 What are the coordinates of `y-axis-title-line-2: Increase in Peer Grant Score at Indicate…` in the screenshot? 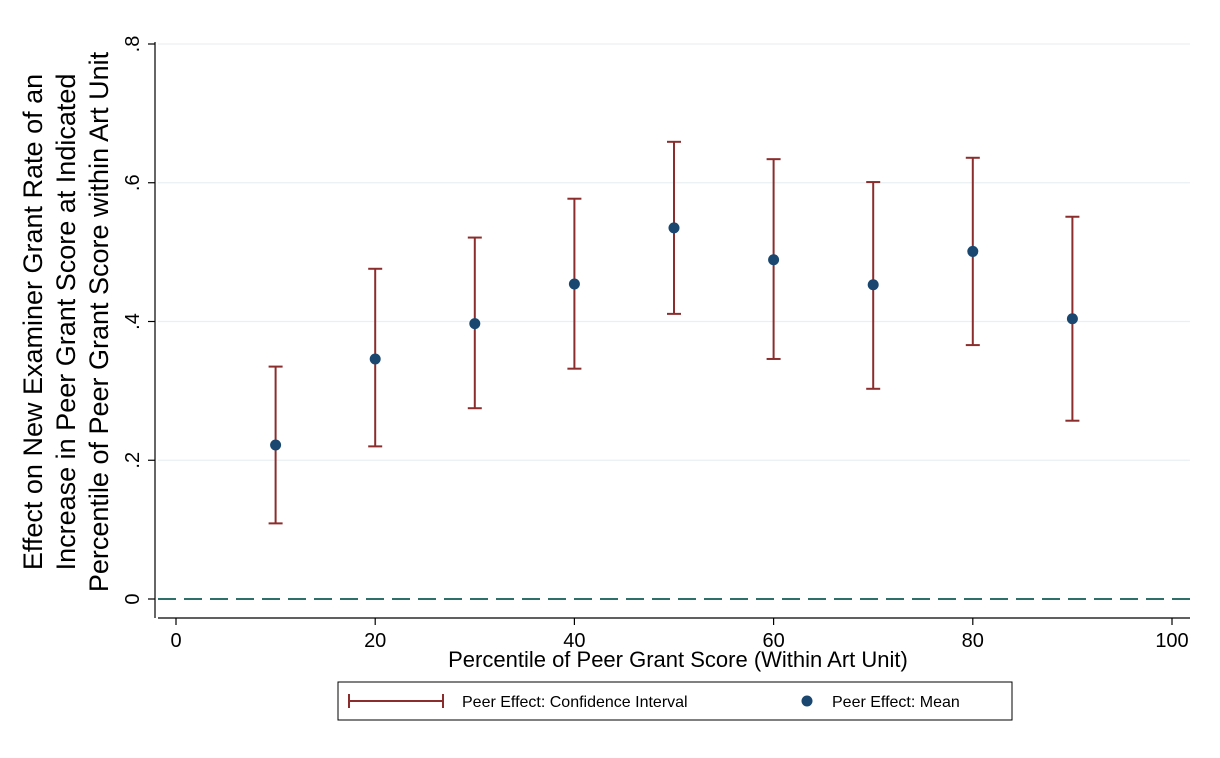 It's located at (66, 322).